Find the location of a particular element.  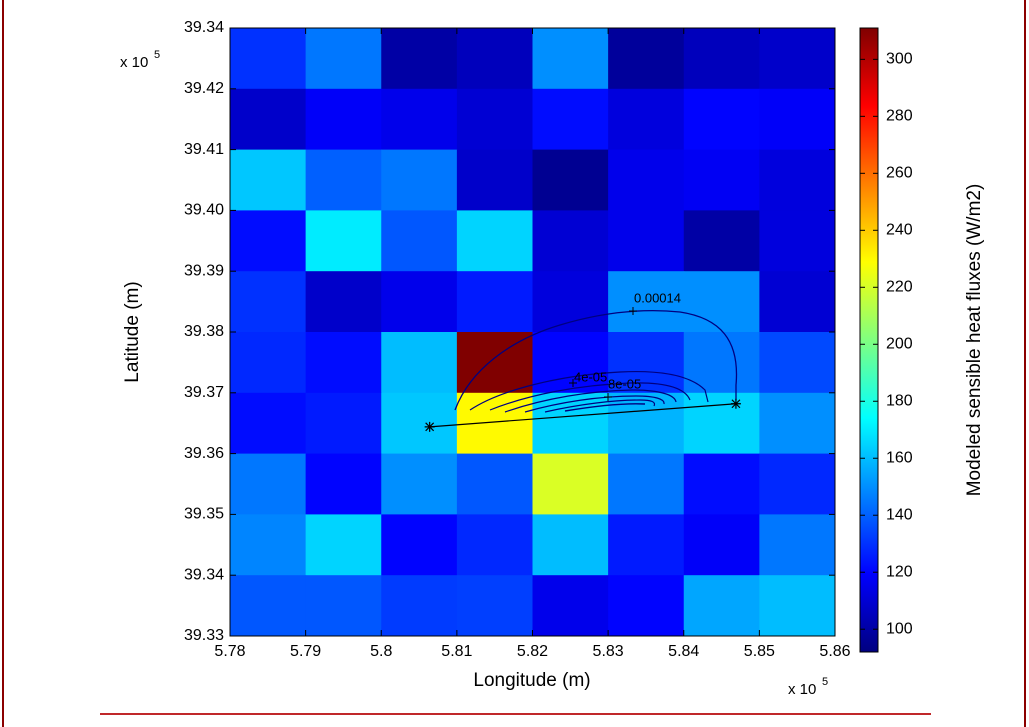

colorbar-tick-label: 300 is located at coordinates (899, 59).